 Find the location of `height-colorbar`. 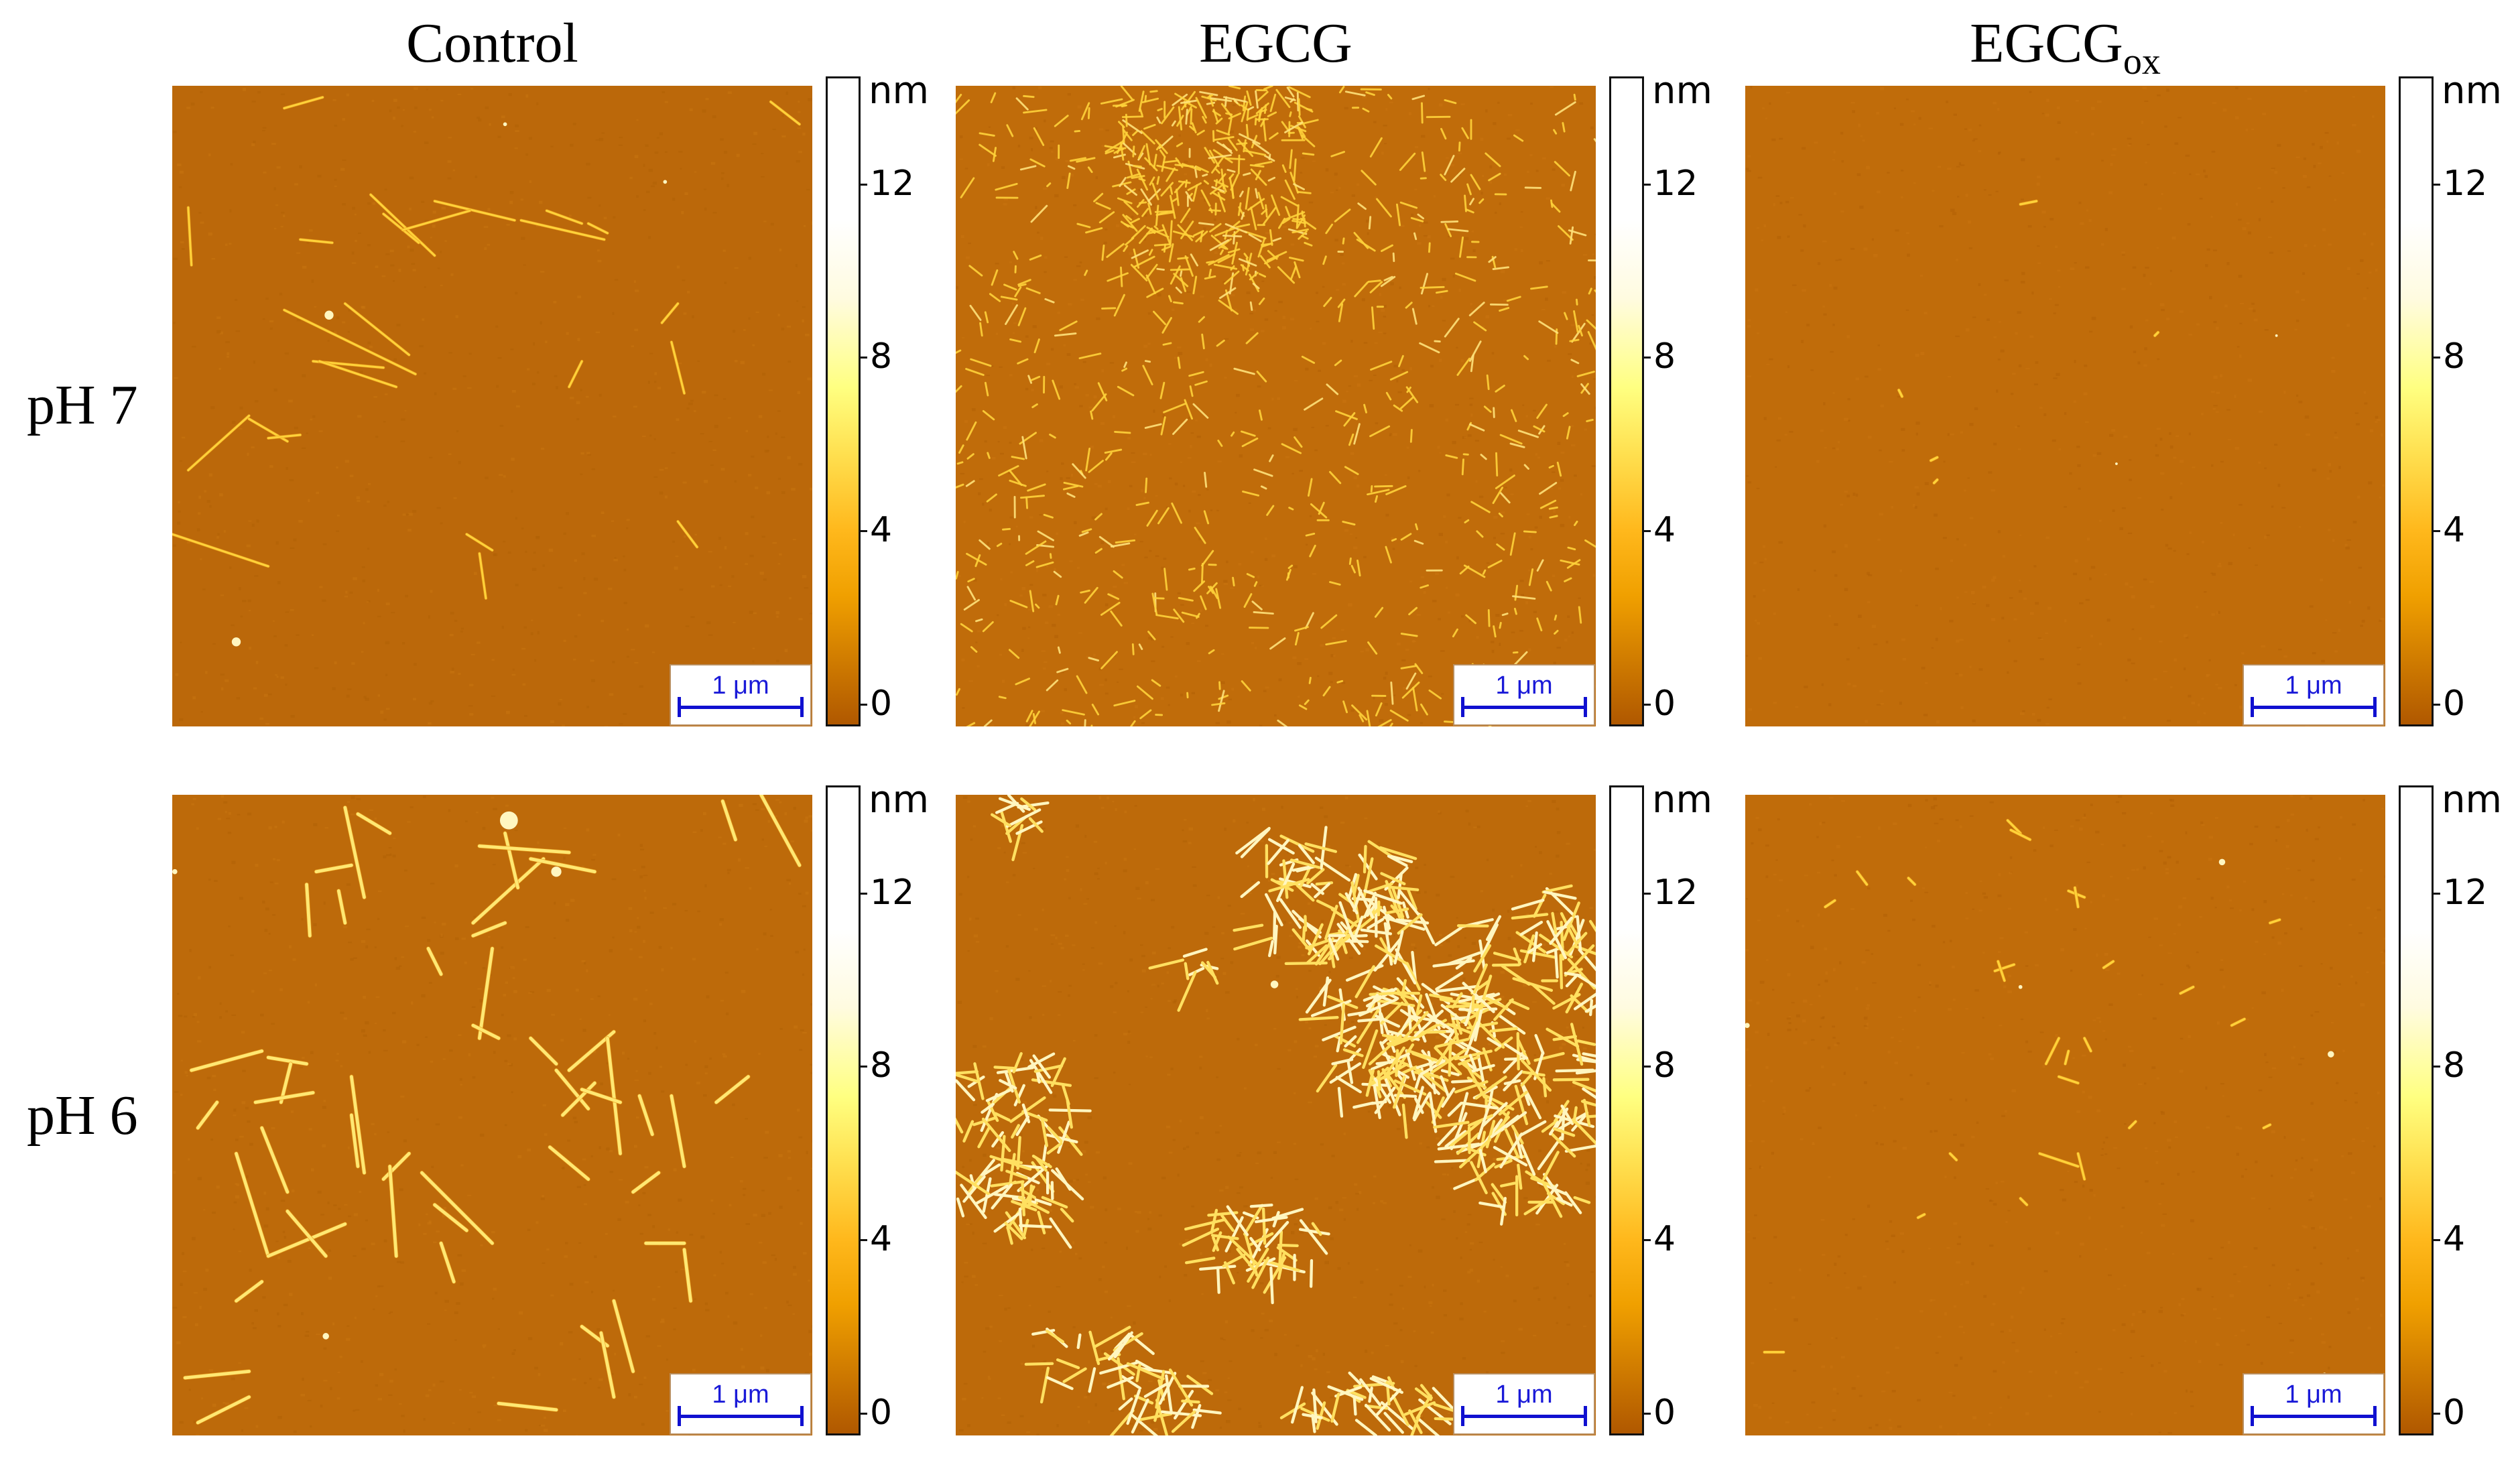

height-colorbar is located at coordinates (1626, 401).